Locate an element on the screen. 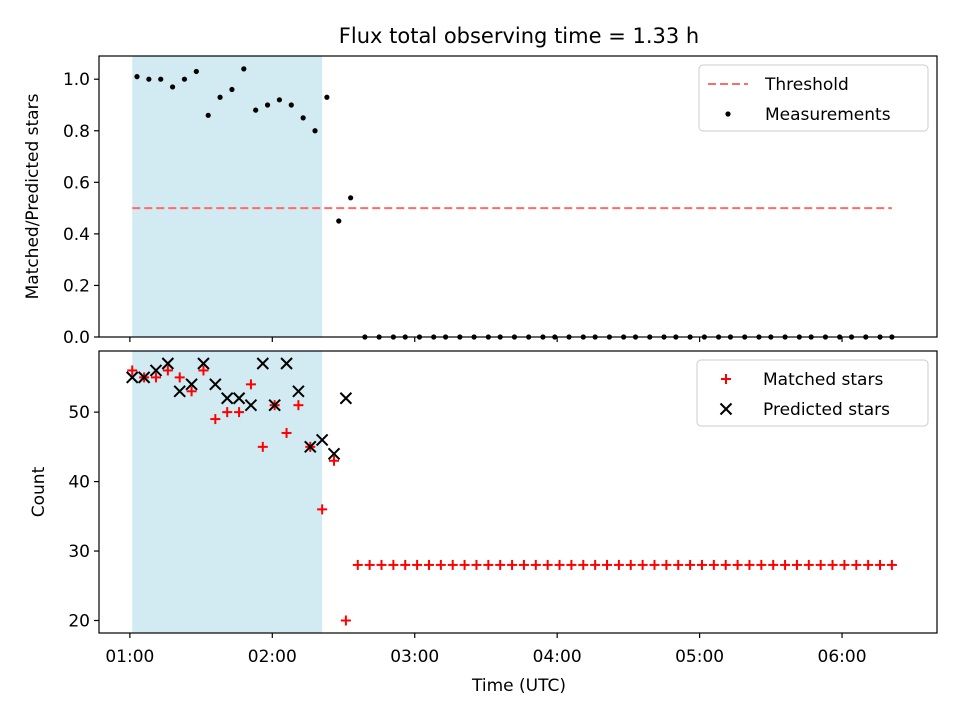 The width and height of the screenshot is (960, 720). y-axis-label: Count is located at coordinates (39, 491).